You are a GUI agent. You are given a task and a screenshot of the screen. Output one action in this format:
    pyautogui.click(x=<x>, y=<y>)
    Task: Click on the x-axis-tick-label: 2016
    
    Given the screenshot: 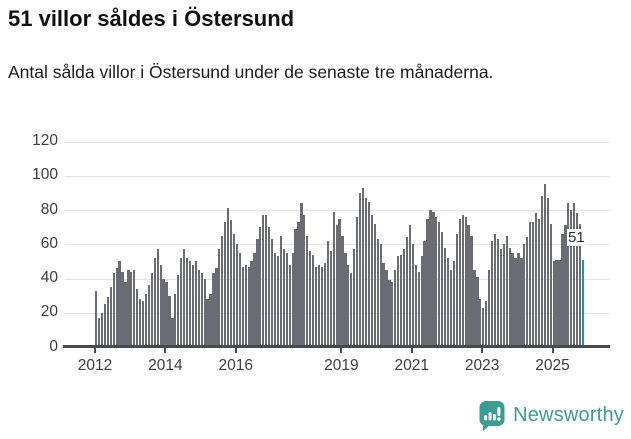 What is the action you would take?
    pyautogui.click(x=236, y=365)
    